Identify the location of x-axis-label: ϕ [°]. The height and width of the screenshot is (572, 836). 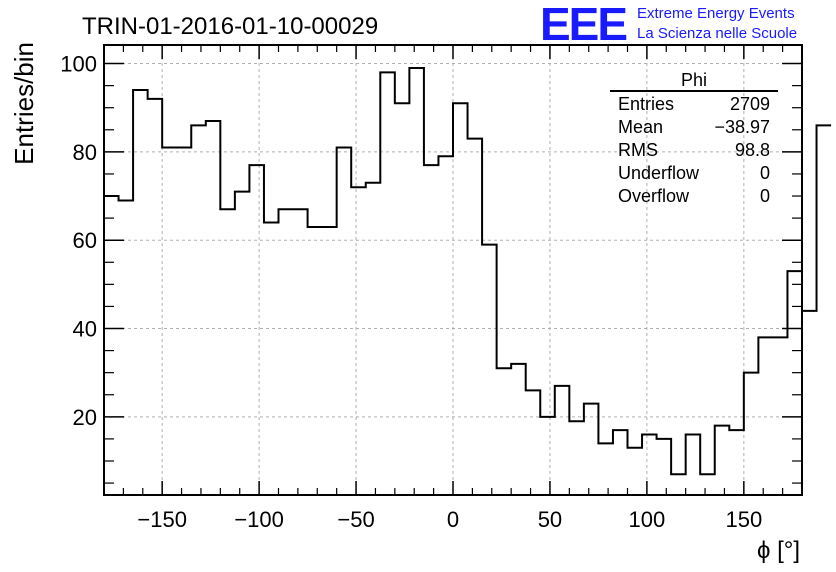
(778, 550).